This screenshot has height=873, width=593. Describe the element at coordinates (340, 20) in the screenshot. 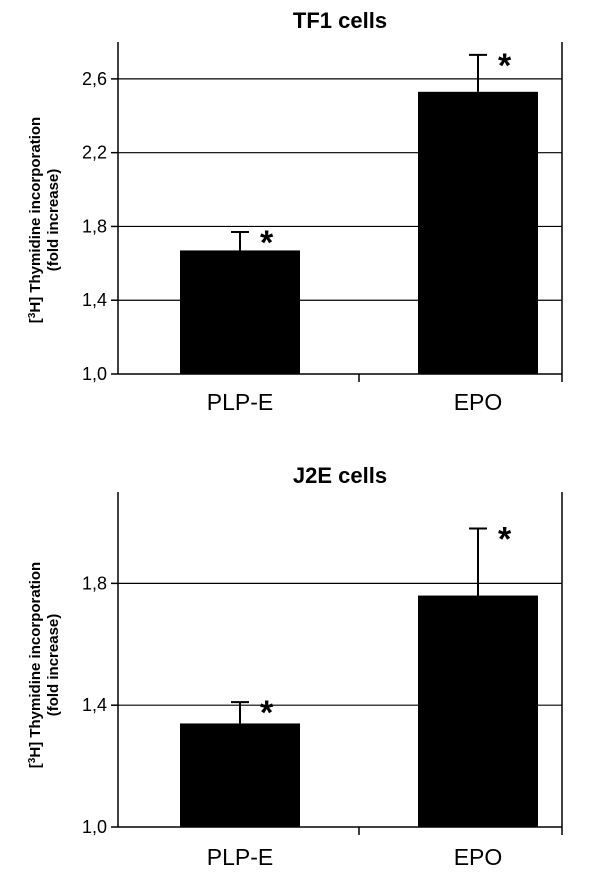

I see `chart-title: TF1 cells` at that location.